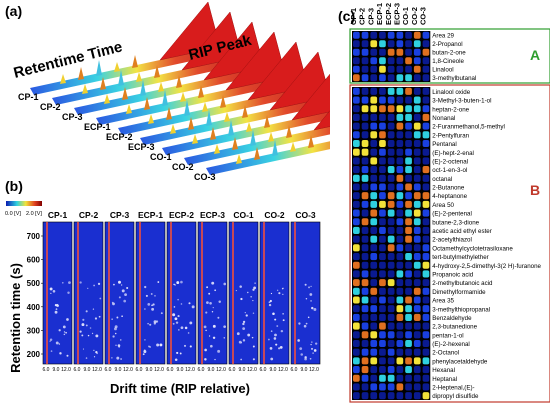  Describe the element at coordinates (453, 388) in the screenshot. I see `compound-name: 2-Heptenal,(E)-` at that location.